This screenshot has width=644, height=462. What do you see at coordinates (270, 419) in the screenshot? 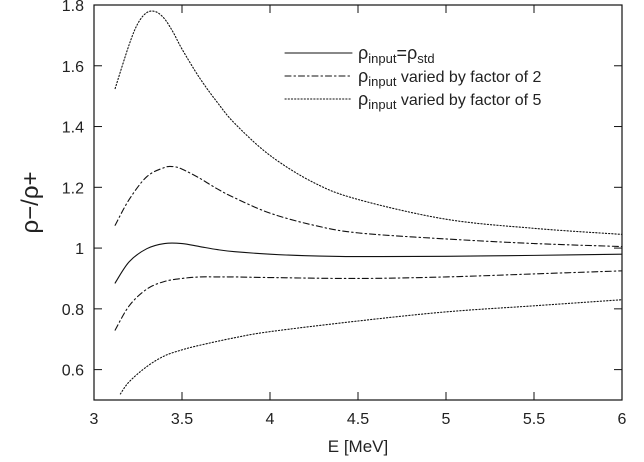
I see `x-tick-label: 4` at bounding box center [270, 419].